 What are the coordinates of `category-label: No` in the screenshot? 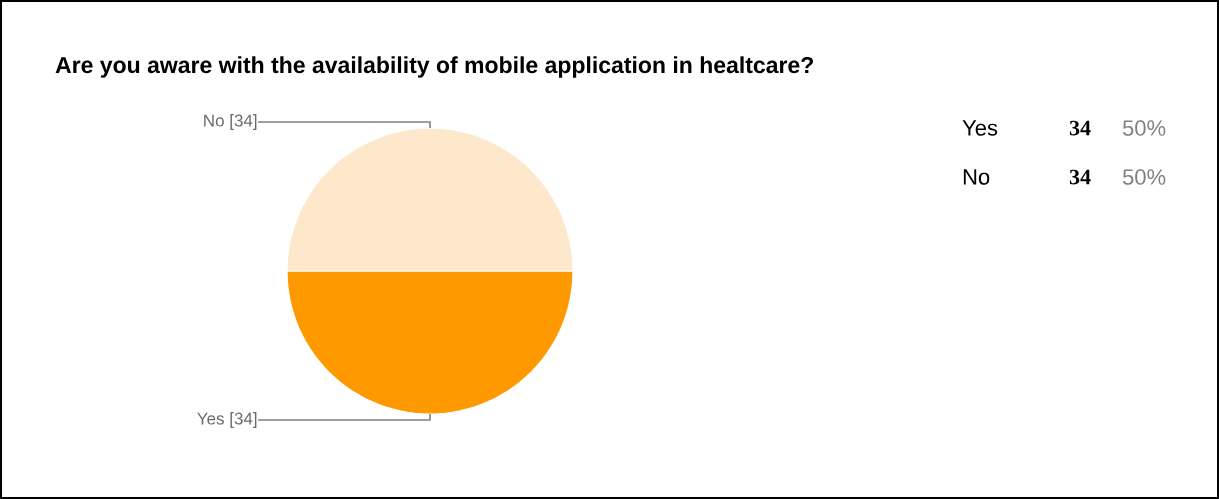 It's located at (976, 177).